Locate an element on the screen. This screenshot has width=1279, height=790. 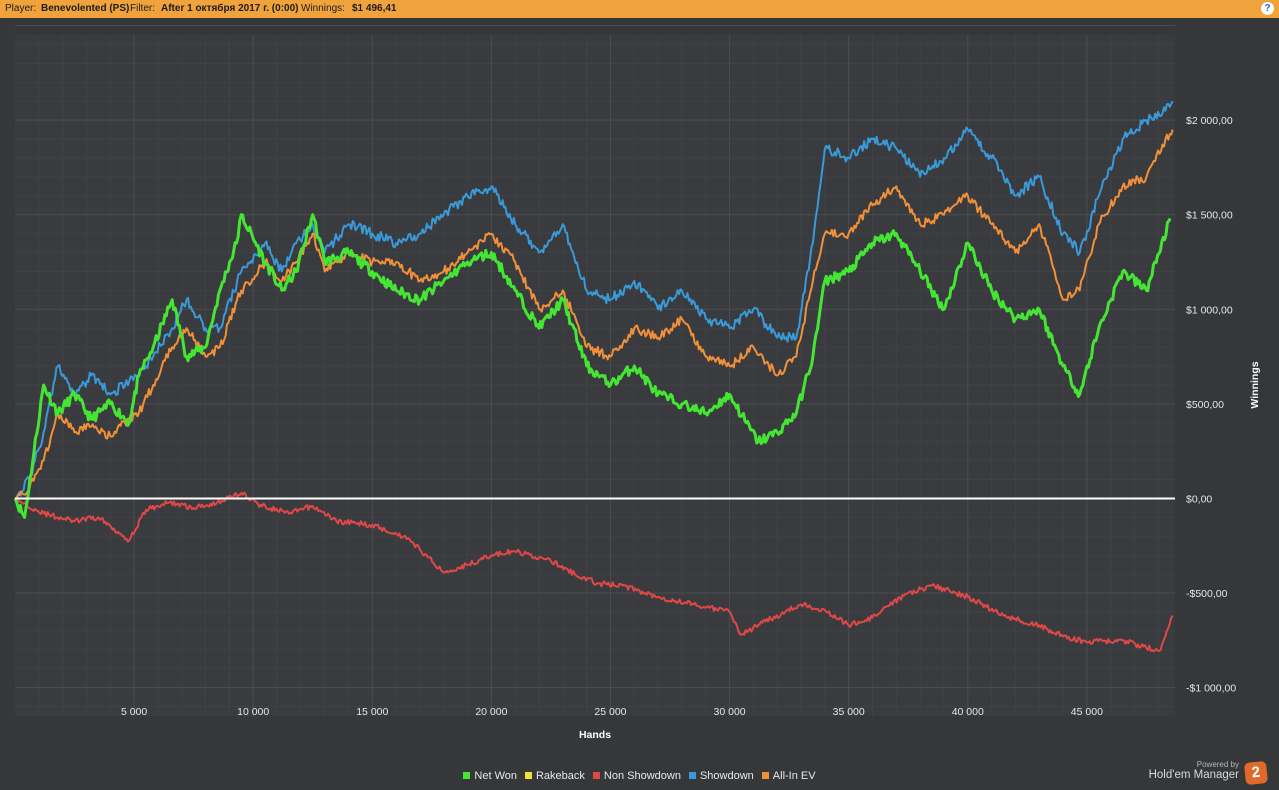
y-tick-label: $1 500,00 is located at coordinates (1209, 216).